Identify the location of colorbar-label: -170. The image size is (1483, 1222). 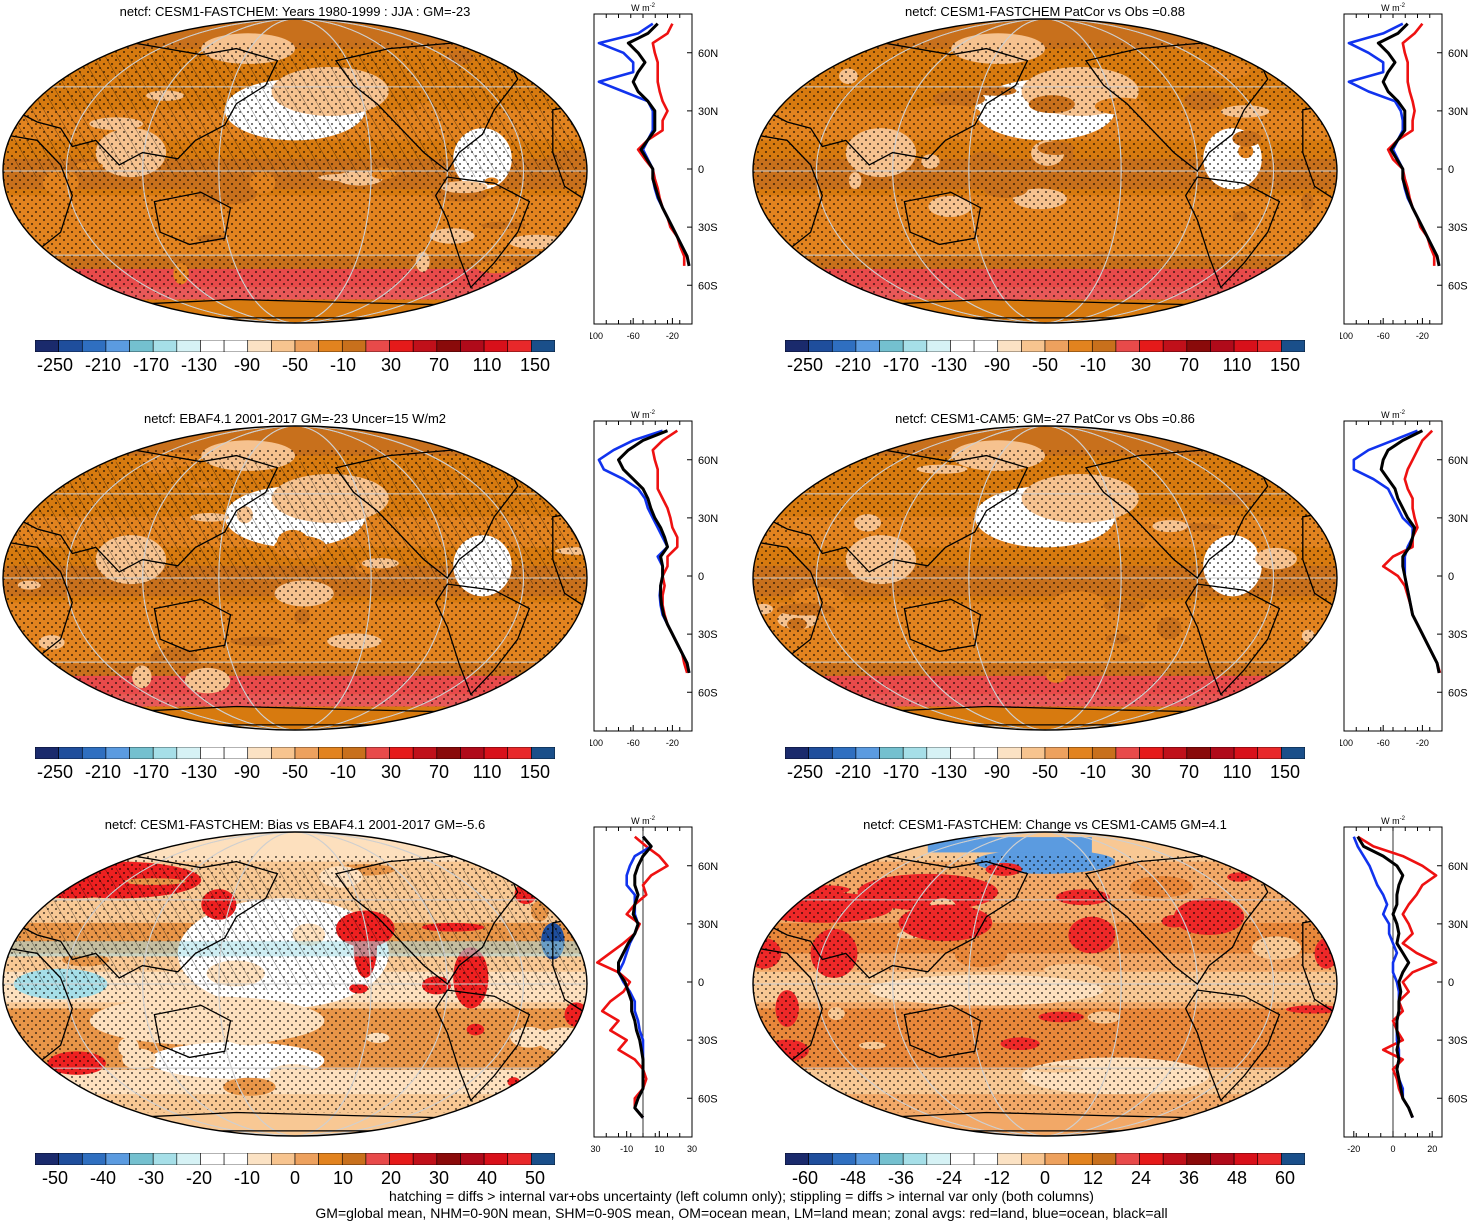
(151, 772).